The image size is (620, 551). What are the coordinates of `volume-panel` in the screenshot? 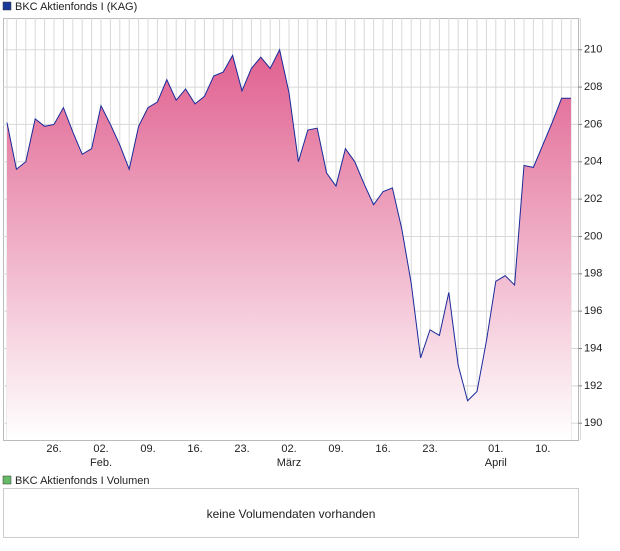 It's located at (291, 513).